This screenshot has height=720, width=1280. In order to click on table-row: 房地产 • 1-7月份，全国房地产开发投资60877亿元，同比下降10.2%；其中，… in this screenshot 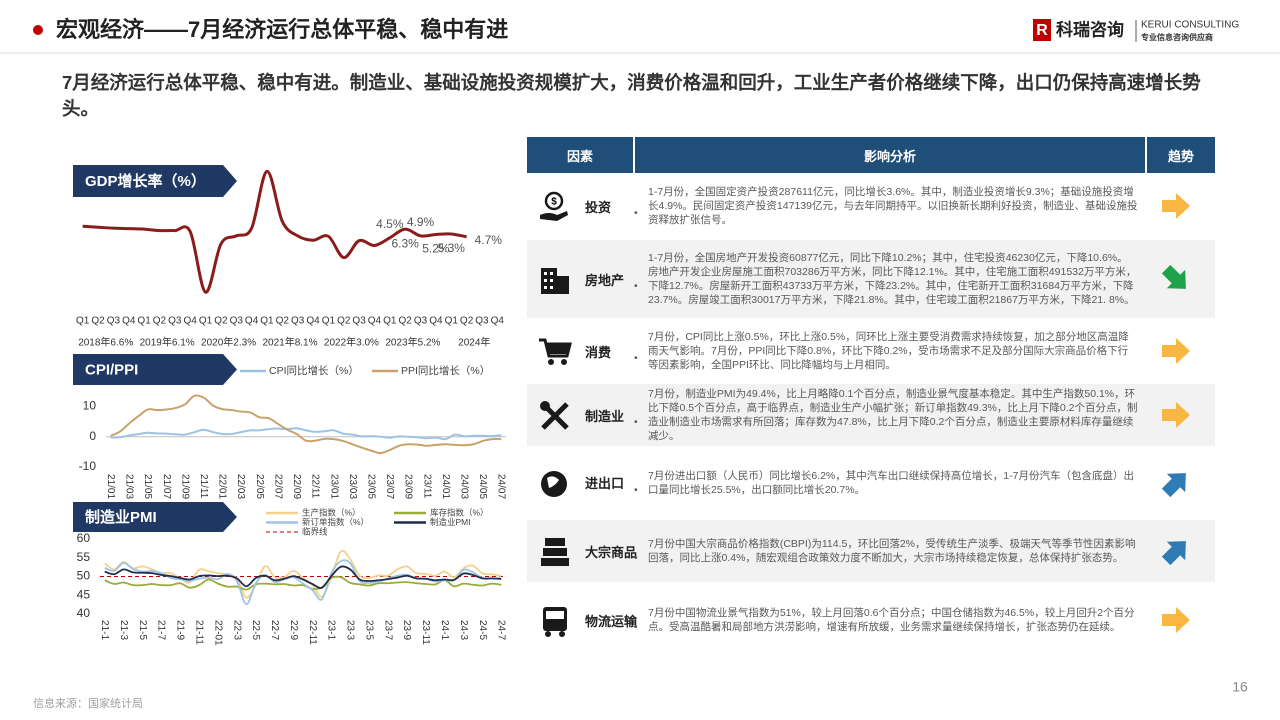, I will do `click(871, 279)`.